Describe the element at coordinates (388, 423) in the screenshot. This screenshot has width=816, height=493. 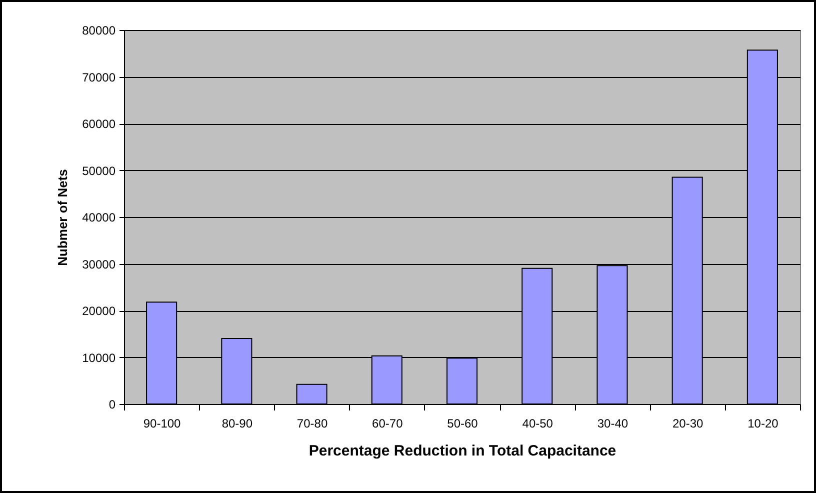
I see `x-tick-label: 60-70` at that location.